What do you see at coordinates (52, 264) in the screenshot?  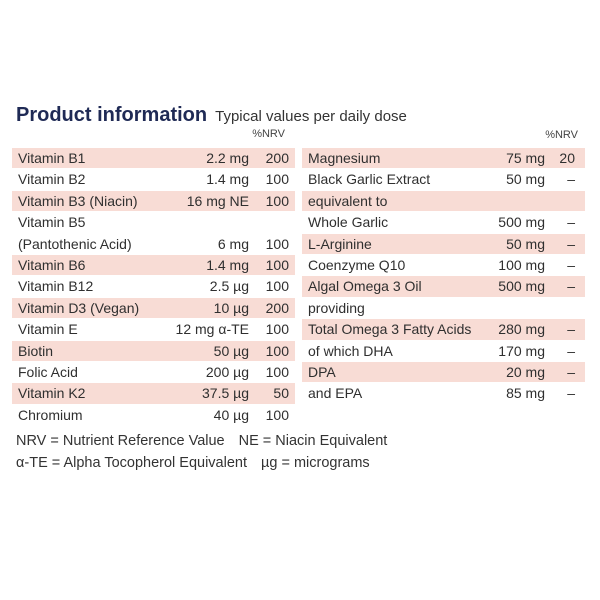 I see `nutrient-name: Vitamin B6` at bounding box center [52, 264].